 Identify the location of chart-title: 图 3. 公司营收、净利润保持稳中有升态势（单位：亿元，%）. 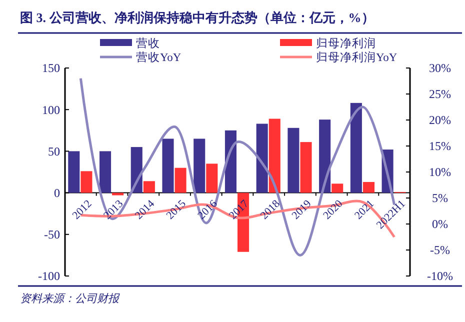
(197, 17).